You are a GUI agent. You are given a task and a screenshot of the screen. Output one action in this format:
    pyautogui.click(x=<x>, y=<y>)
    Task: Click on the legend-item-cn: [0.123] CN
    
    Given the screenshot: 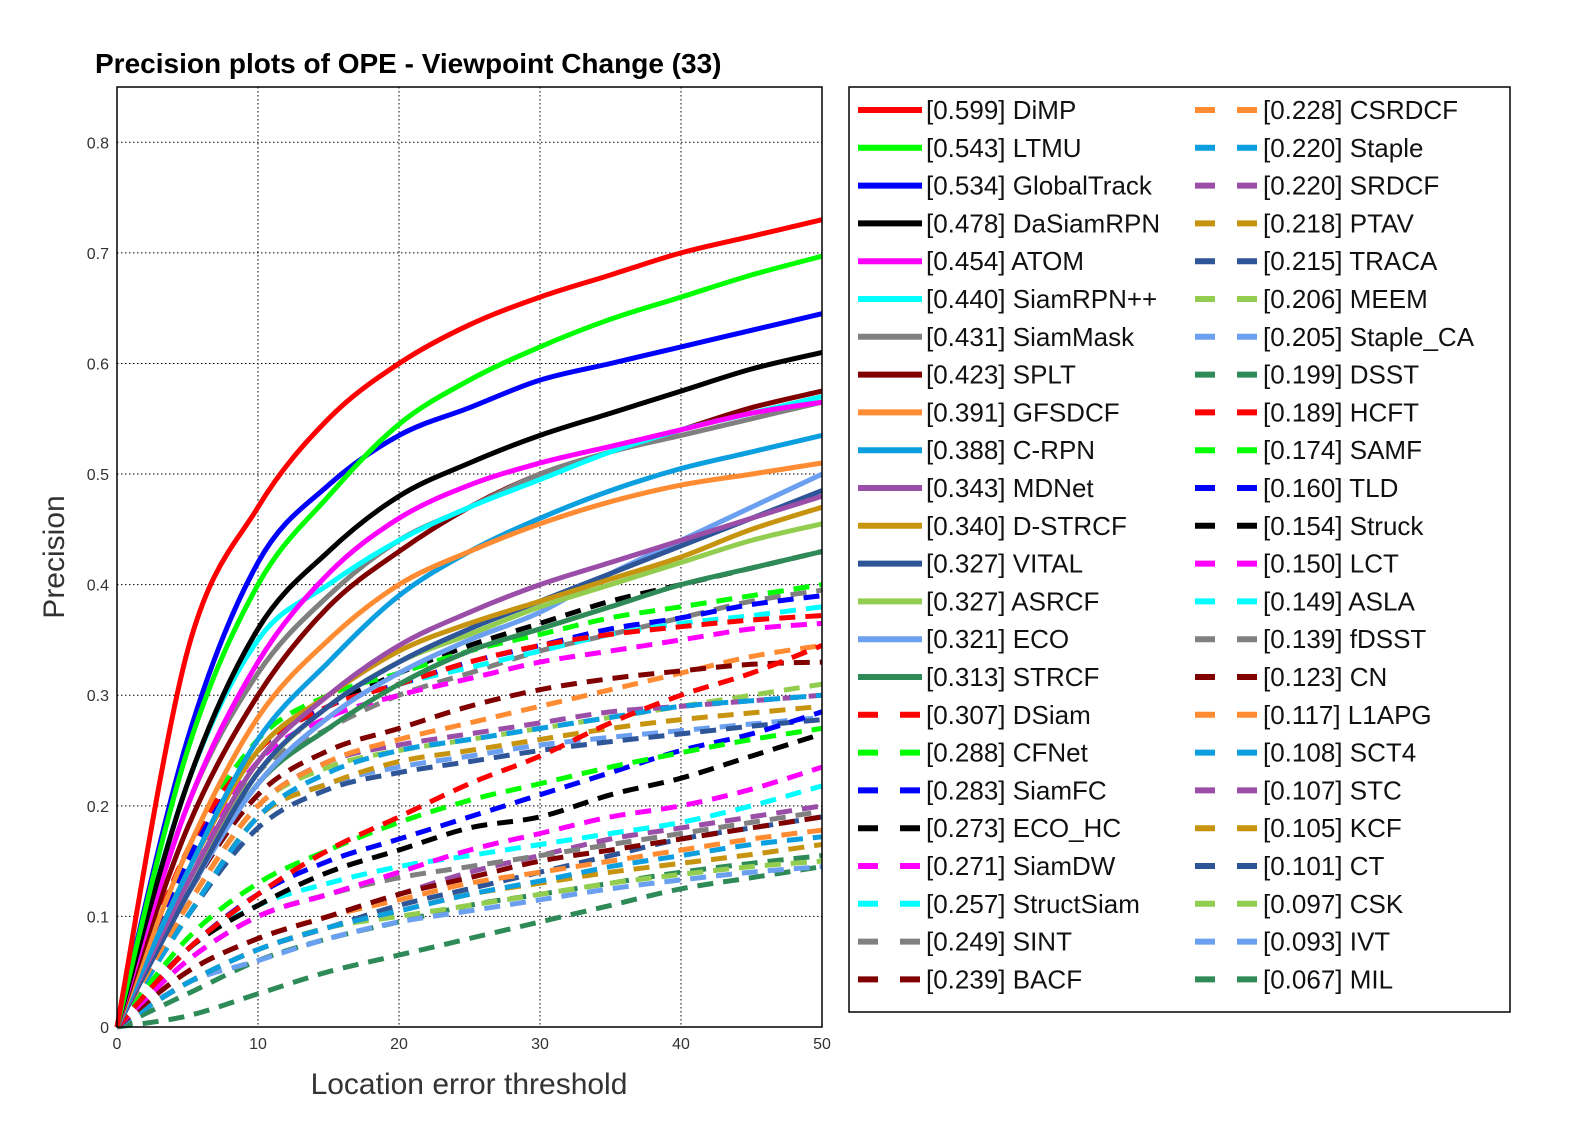 What is the action you would take?
    pyautogui.click(x=1291, y=677)
    